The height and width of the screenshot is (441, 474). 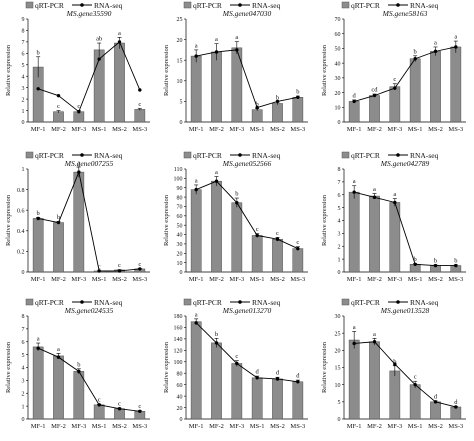 What do you see at coordinates (23, 170) in the screenshot?
I see `y-tick-label: 1` at bounding box center [23, 170].